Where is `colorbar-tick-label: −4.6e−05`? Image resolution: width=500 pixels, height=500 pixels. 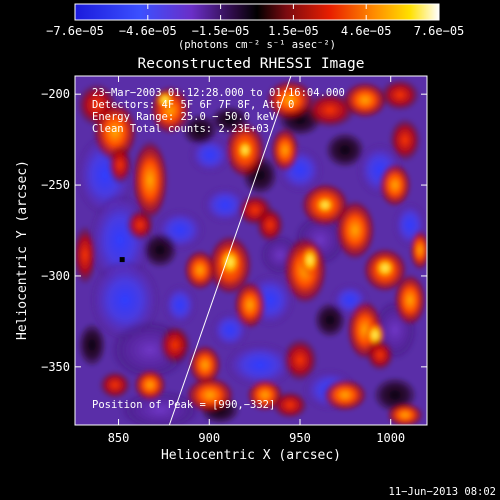
colorbar-tick-label: −4.6e−05 is located at coordinates (148, 31).